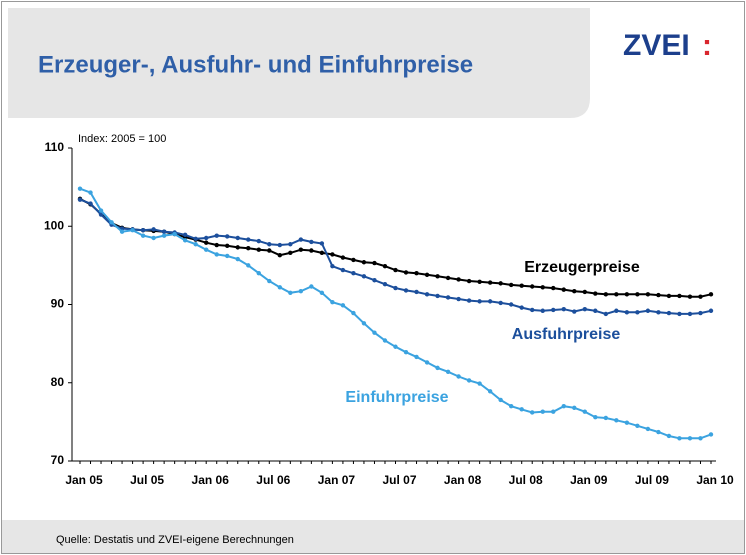  What do you see at coordinates (396, 397) in the screenshot?
I see `series-label: Einfuhrpreise` at bounding box center [396, 397].